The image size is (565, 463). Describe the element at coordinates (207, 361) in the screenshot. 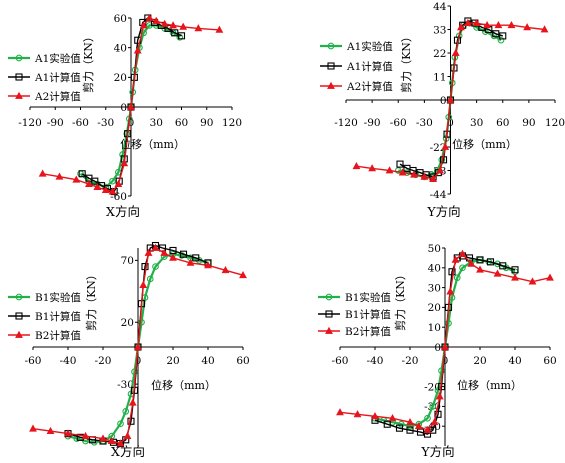

I see `x-tick-label: 40` at that location.